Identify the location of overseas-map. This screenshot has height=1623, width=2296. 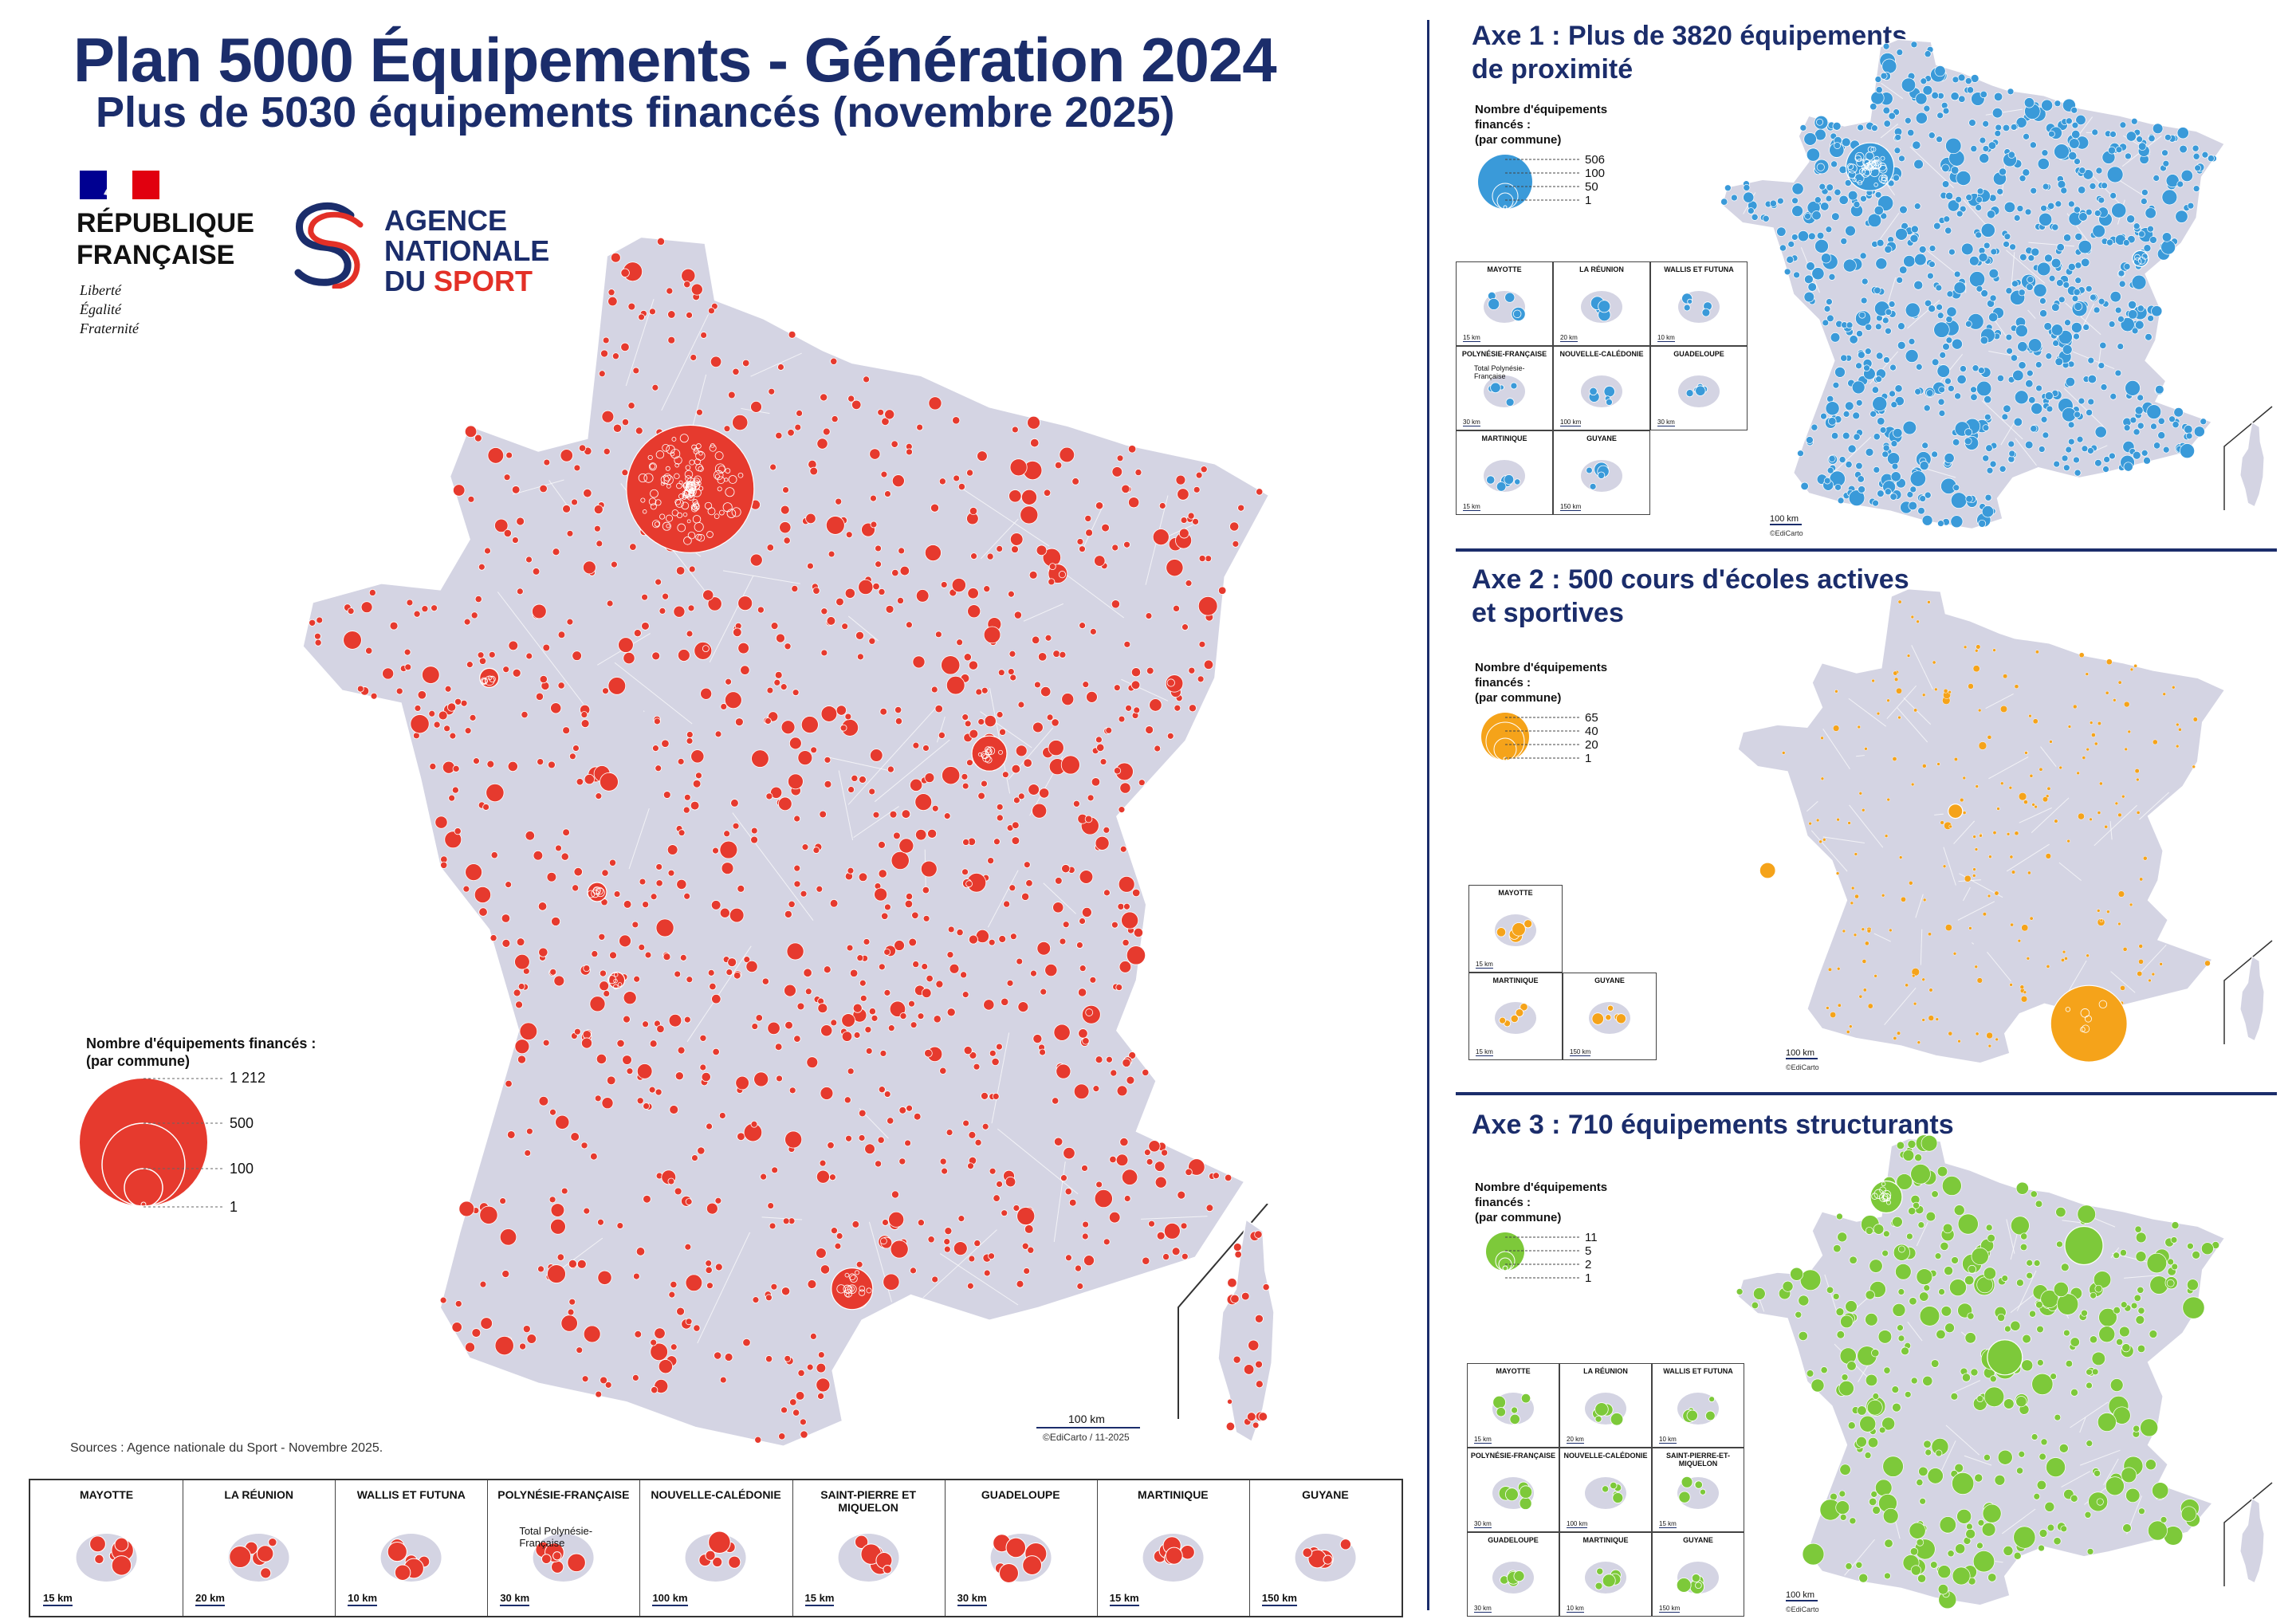
(411, 1558).